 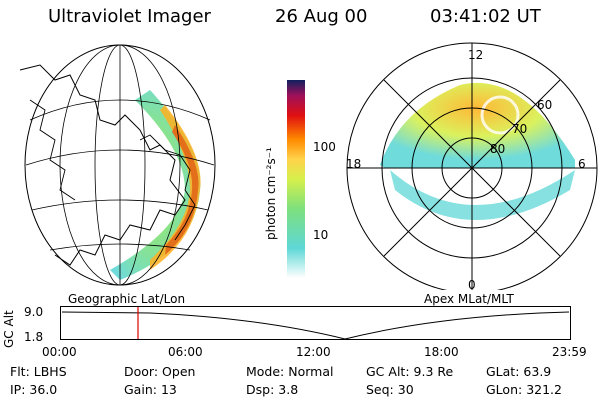 What do you see at coordinates (129, 16) in the screenshot?
I see `instrument-title: Ultraviolet Imager` at bounding box center [129, 16].